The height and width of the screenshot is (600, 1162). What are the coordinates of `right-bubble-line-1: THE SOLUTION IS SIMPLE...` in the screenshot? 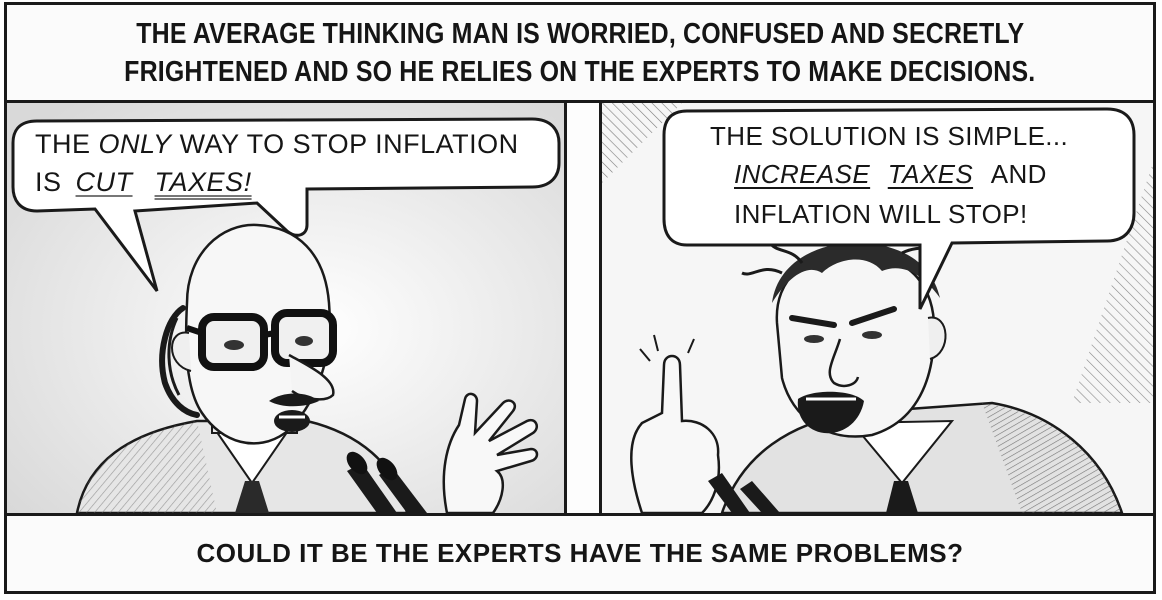 It's located at (889, 136).